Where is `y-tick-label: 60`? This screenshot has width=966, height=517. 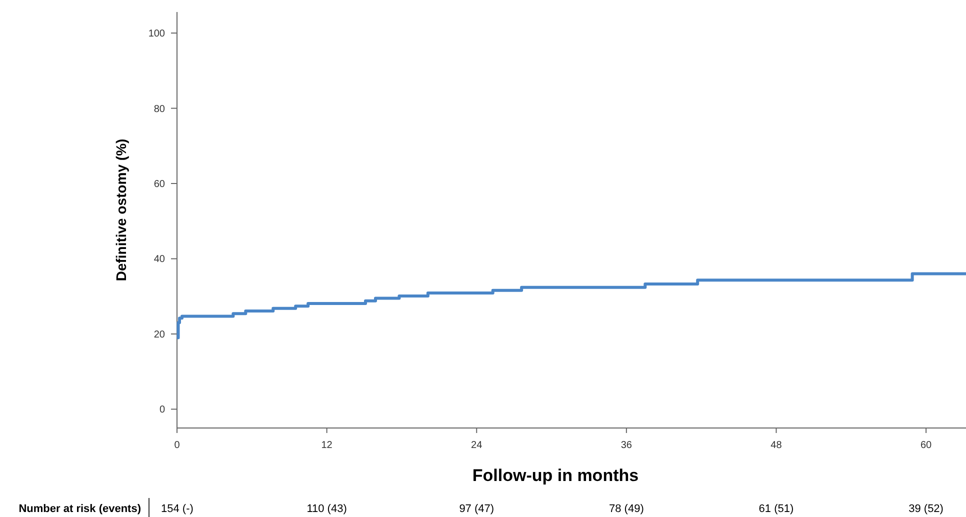
y-tick-label: 60 is located at coordinates (160, 184).